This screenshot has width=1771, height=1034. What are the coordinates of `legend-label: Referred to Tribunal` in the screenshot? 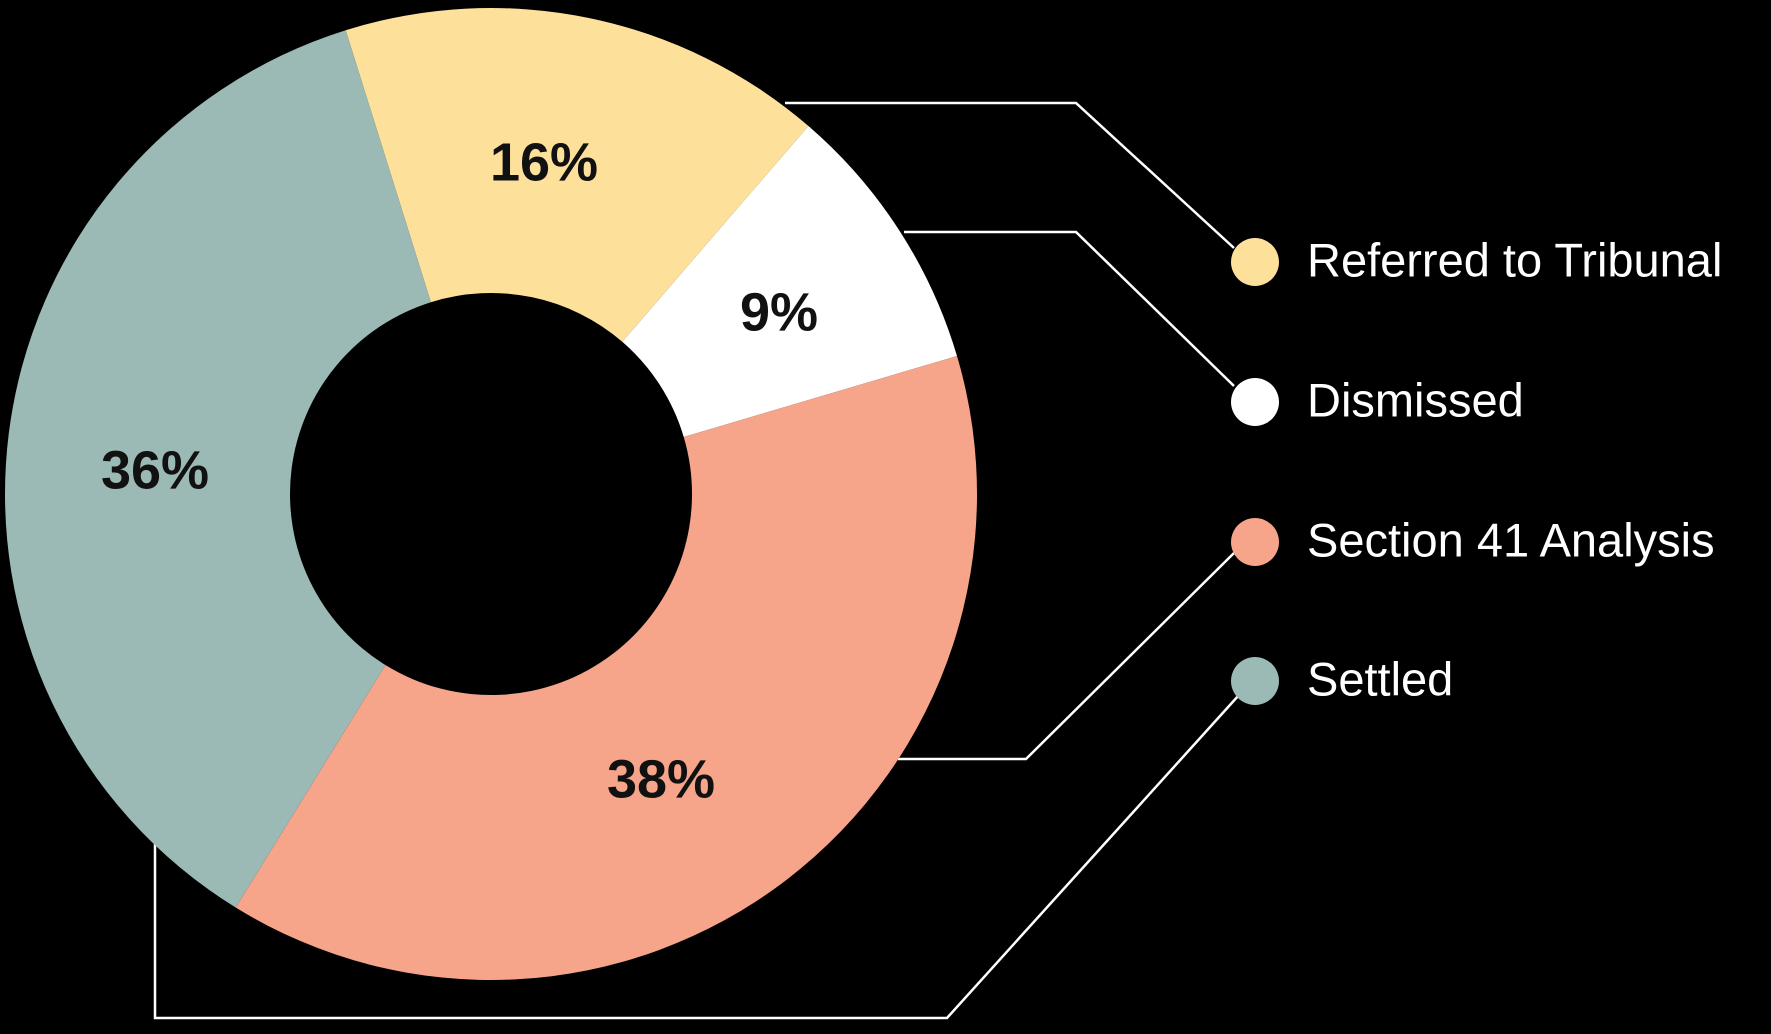 It's located at (1514, 259).